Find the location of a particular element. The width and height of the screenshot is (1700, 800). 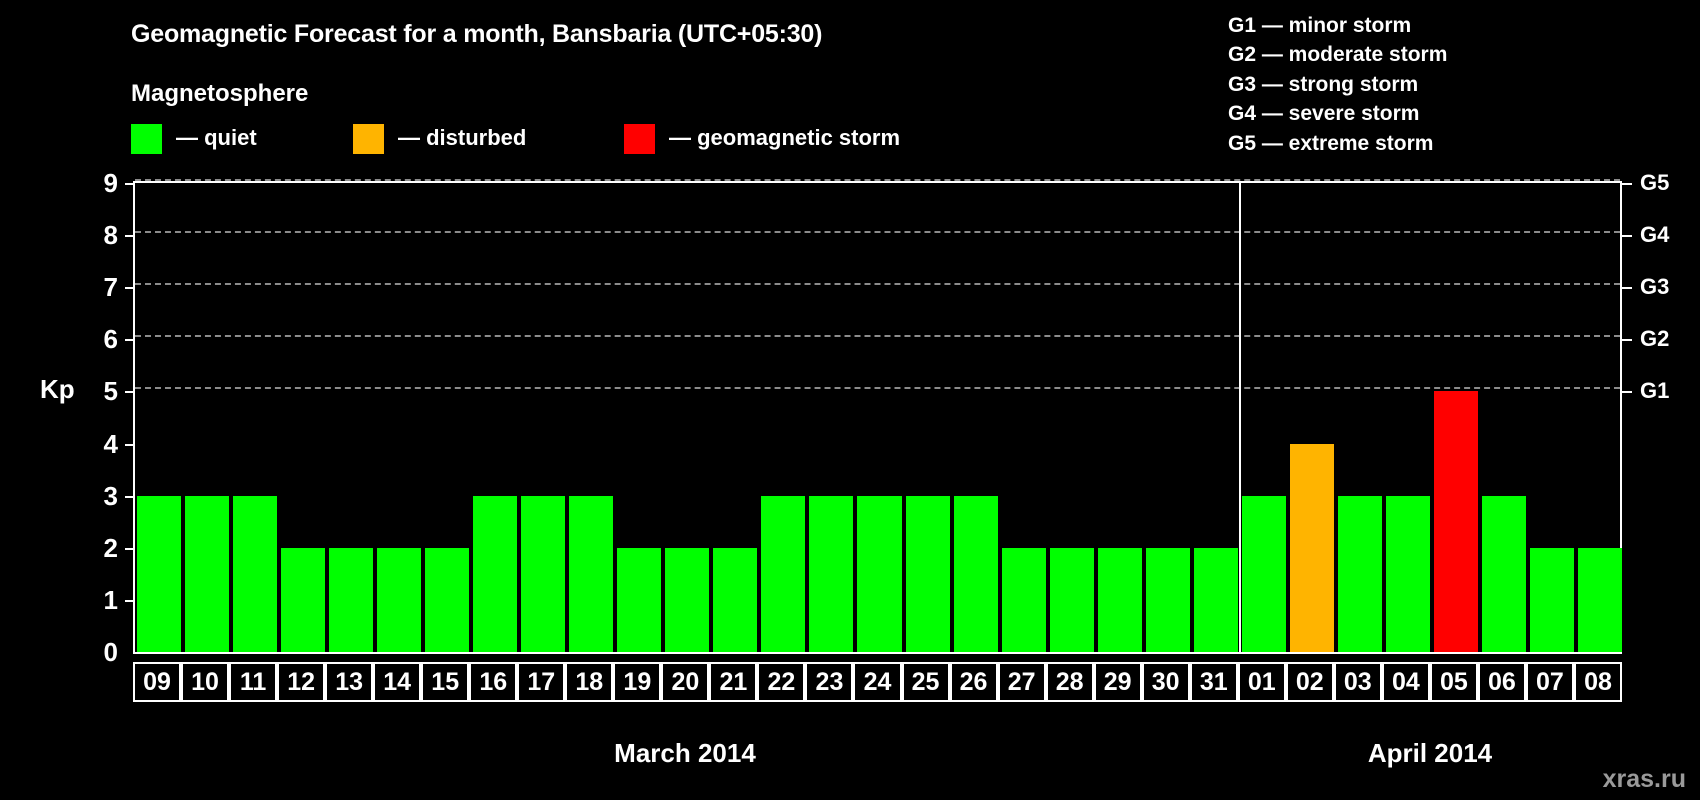

day-label-march-25: 25 is located at coordinates (925, 682).